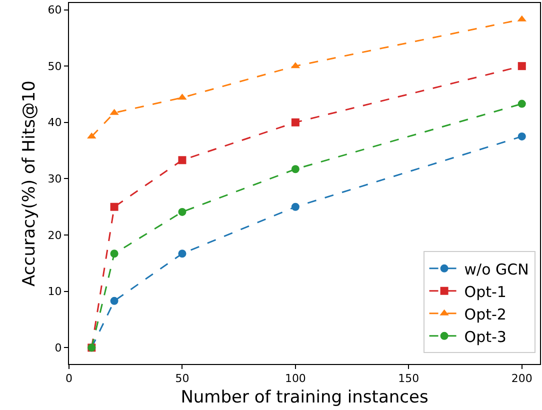 Image resolution: width=542 pixels, height=410 pixels. What do you see at coordinates (485, 291) in the screenshot?
I see `legend-label: Opt-1` at bounding box center [485, 291].